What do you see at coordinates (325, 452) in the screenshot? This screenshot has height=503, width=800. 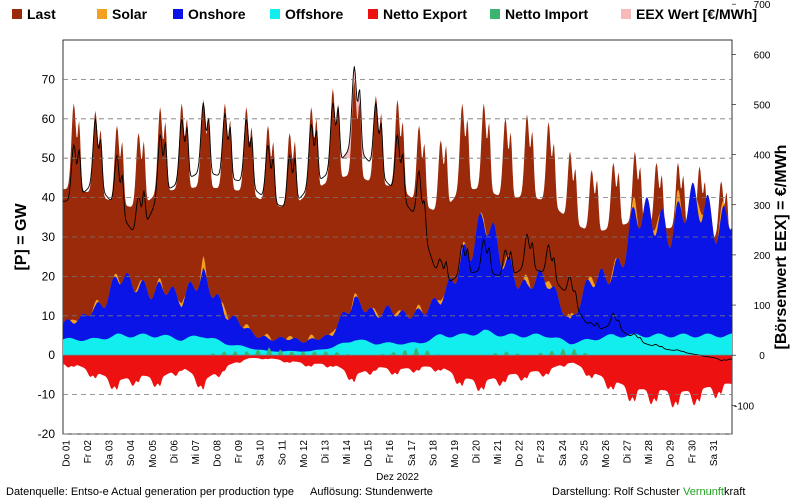 I see `x-tick-label: Di 13` at bounding box center [325, 452].